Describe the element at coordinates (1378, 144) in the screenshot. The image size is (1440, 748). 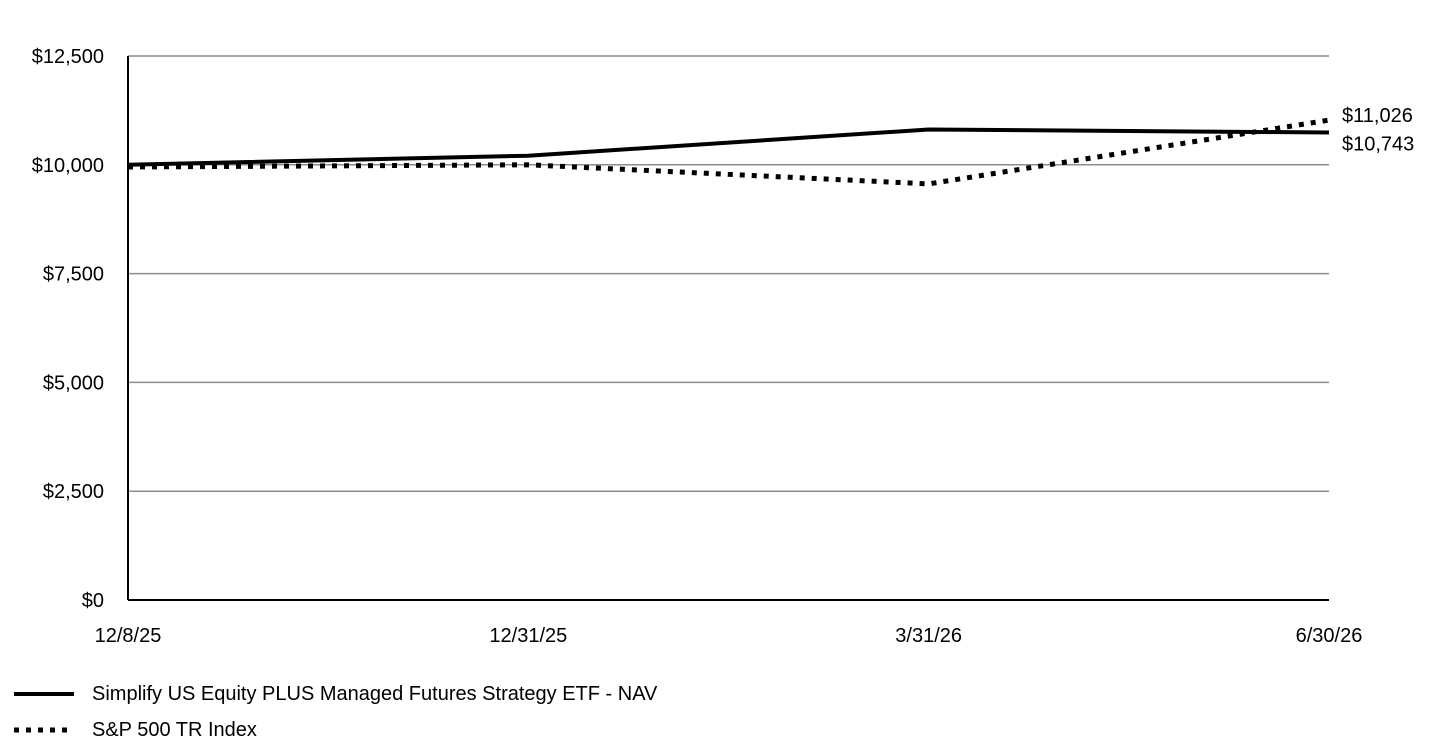
I see `end-value-label: $10,743` at that location.